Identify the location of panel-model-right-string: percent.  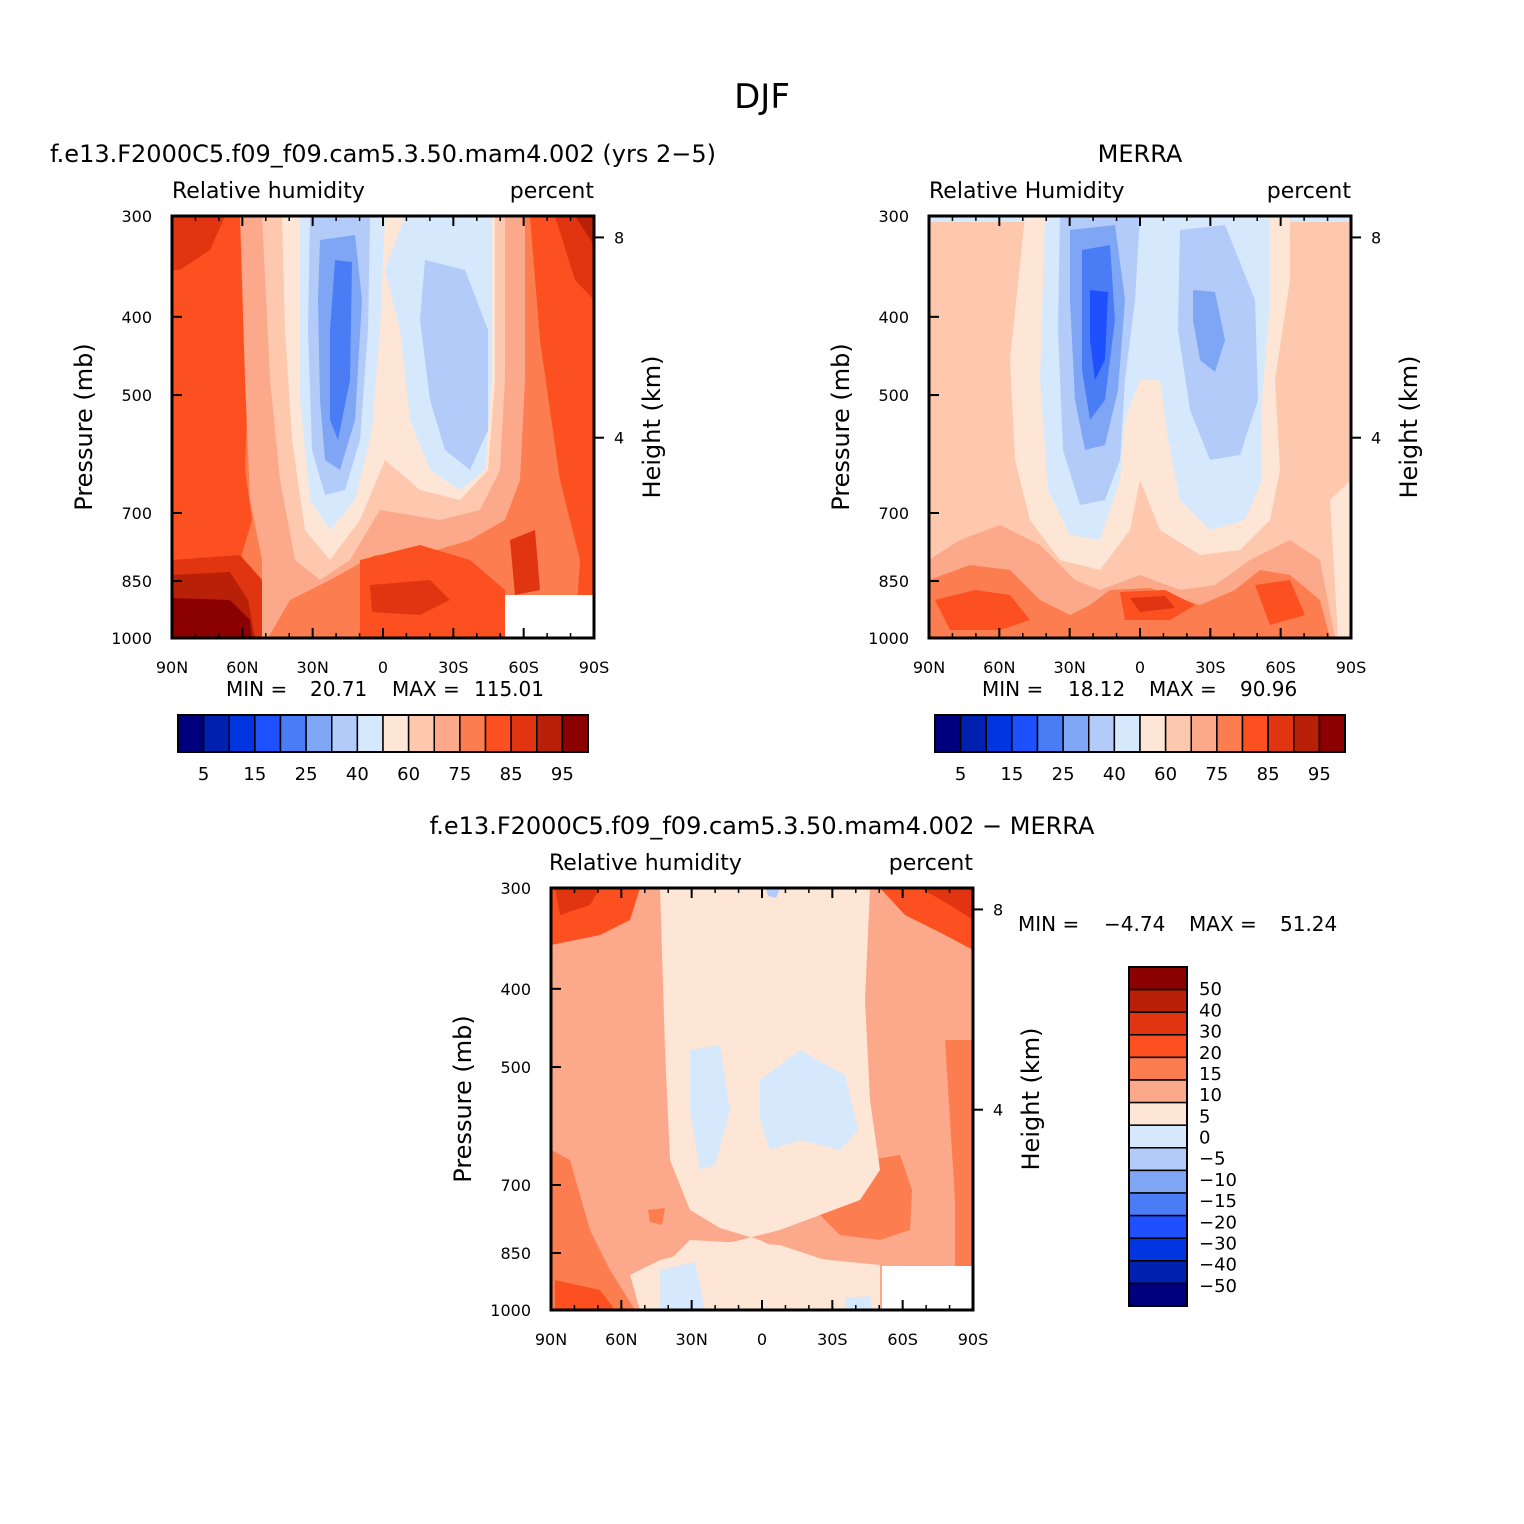
(552, 191).